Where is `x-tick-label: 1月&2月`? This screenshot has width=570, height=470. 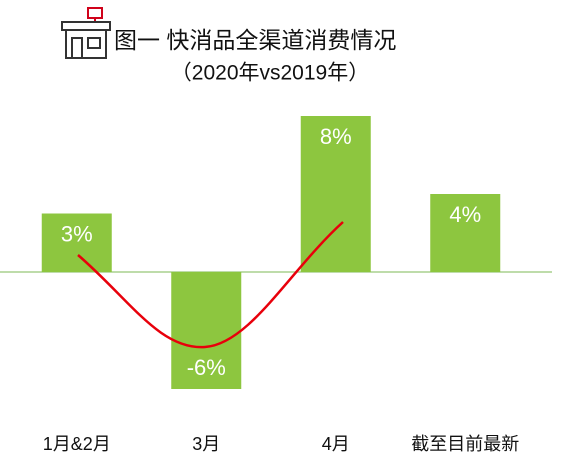
x-tick-label: 1月&2月 is located at coordinates (77, 444).